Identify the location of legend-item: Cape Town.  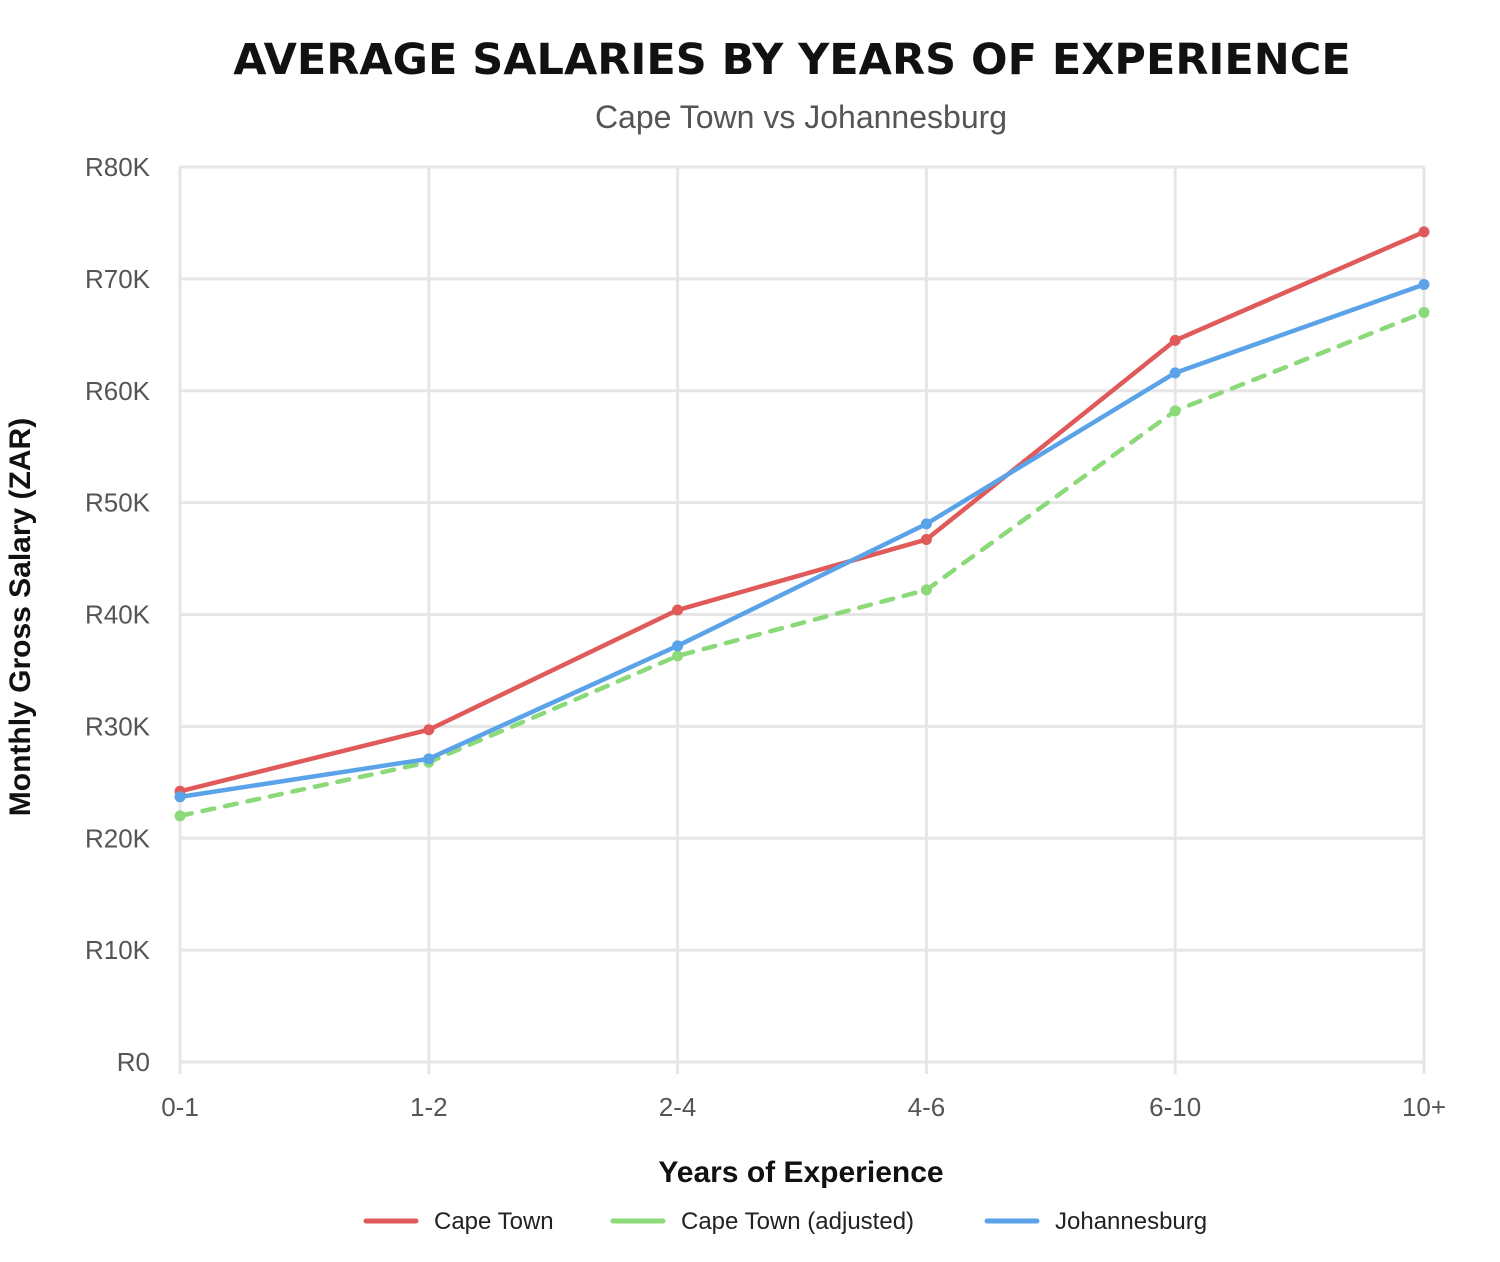
(458, 1221).